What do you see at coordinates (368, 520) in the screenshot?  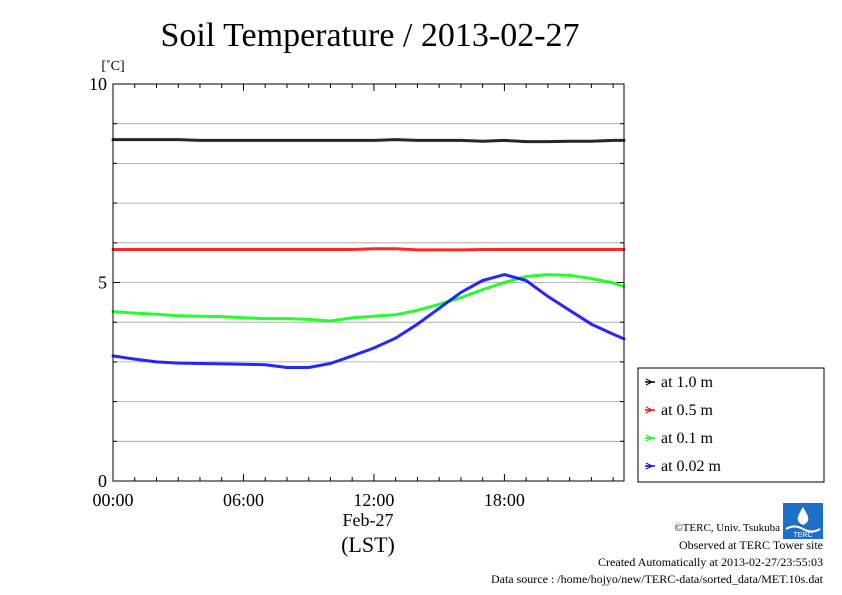 I see `x-date-label: Feb-27` at bounding box center [368, 520].